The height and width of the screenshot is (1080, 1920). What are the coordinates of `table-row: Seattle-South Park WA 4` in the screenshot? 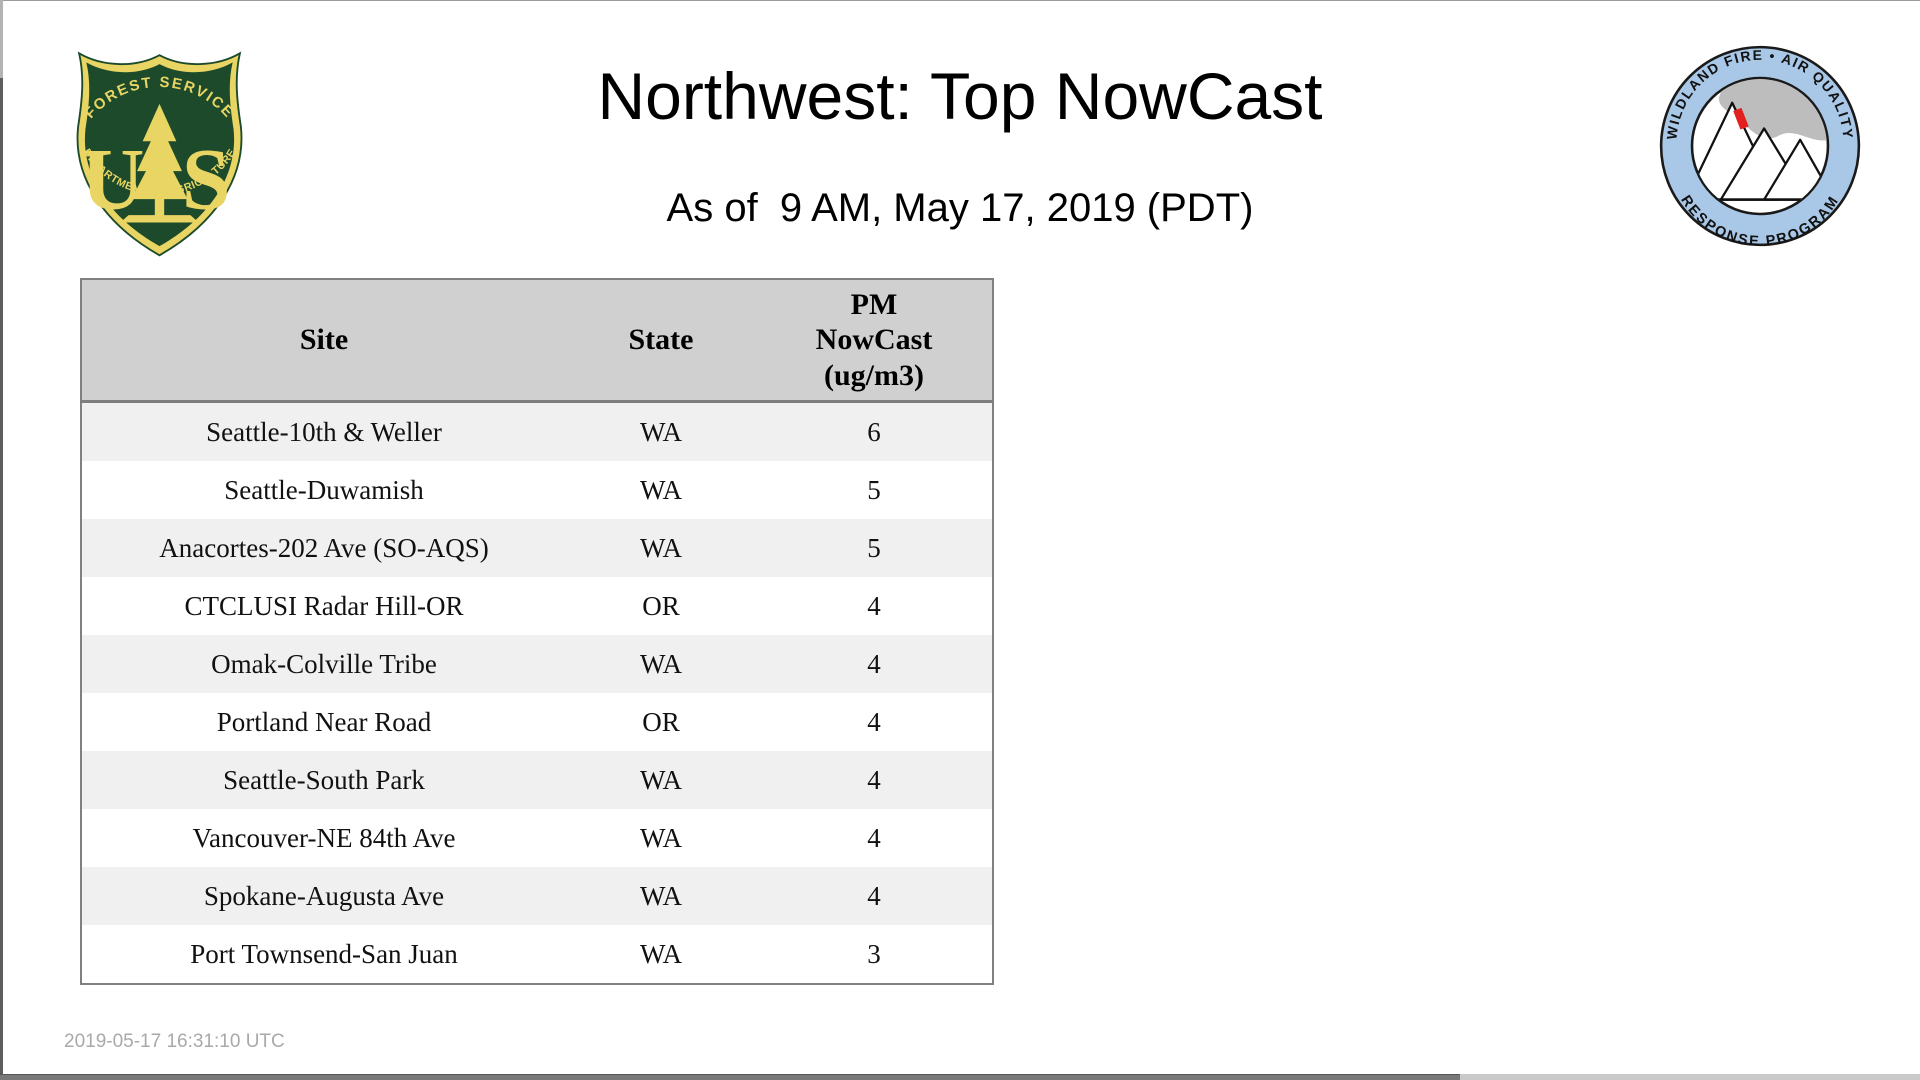 It's located at (537, 780).